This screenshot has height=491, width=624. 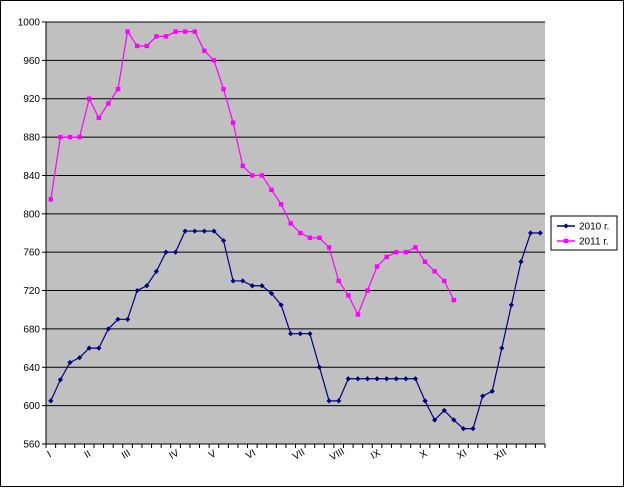 What do you see at coordinates (501, 455) in the screenshot?
I see `x-month-label: XII` at bounding box center [501, 455].